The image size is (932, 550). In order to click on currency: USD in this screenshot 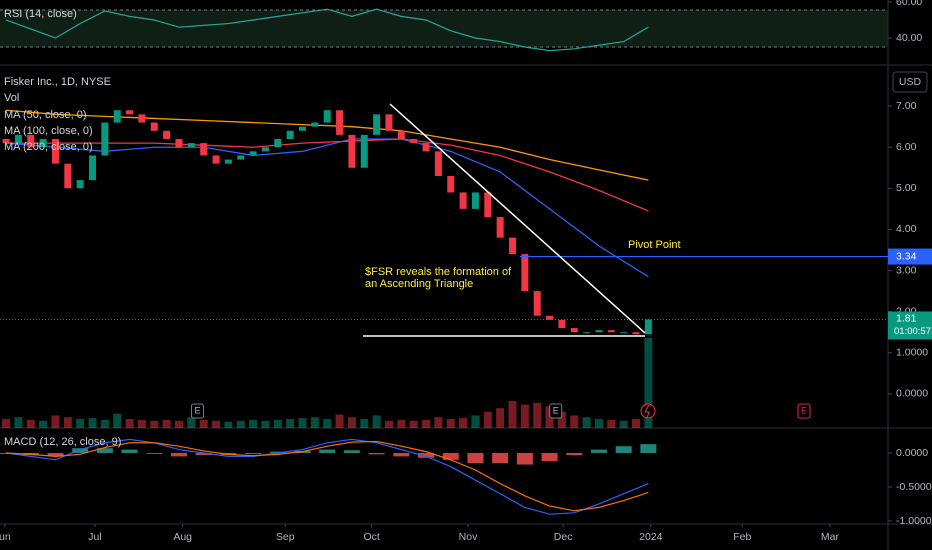, I will do `click(910, 82)`.